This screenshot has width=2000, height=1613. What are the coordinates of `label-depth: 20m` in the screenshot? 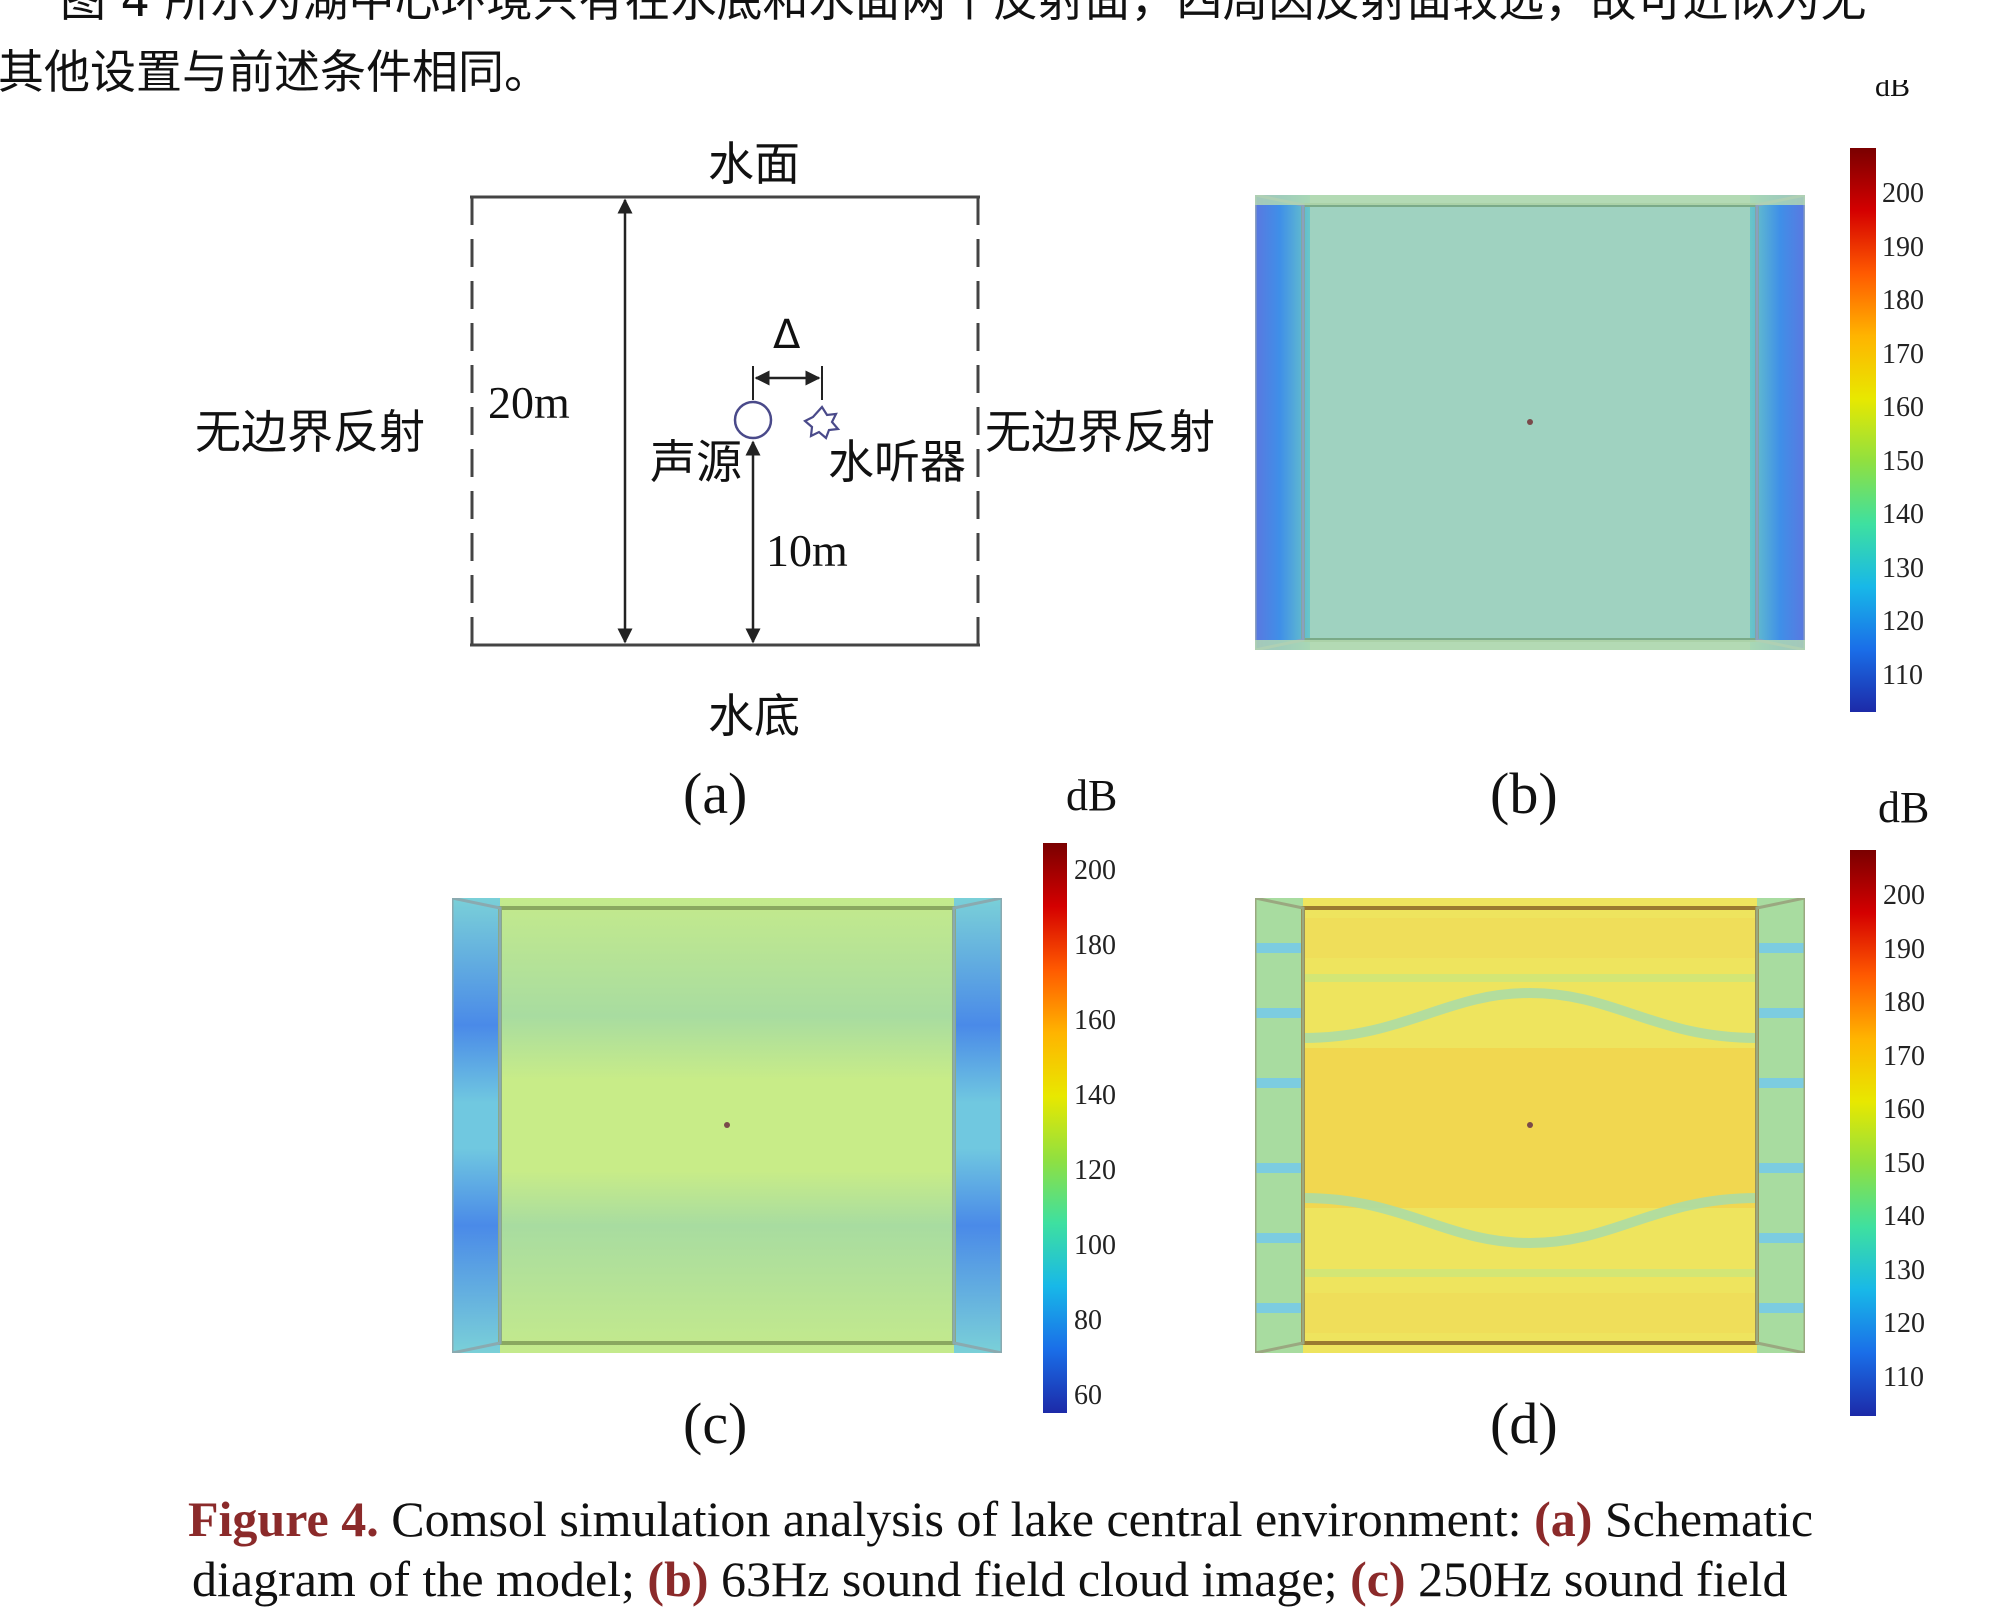 It's located at (529, 402).